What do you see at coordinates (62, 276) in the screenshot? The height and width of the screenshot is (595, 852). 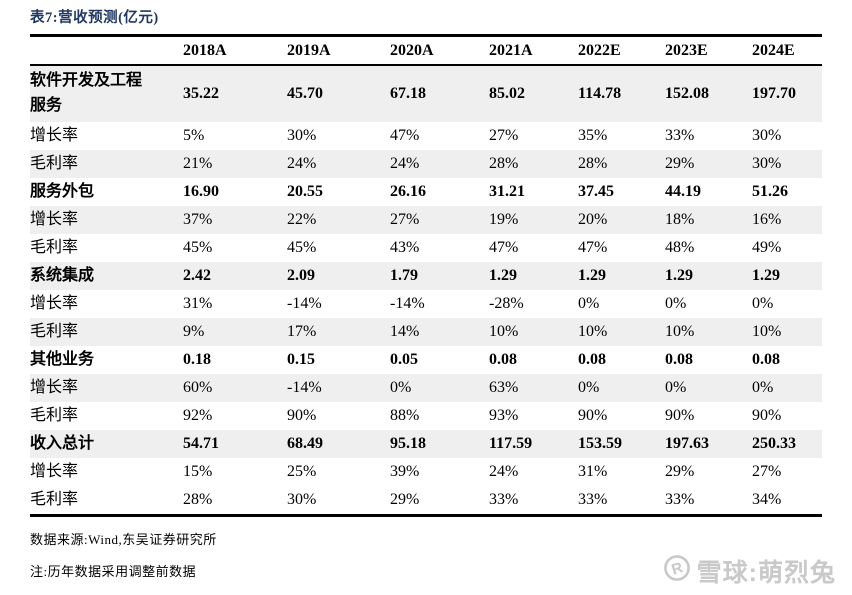 I see `row-label: 系统集成` at bounding box center [62, 276].